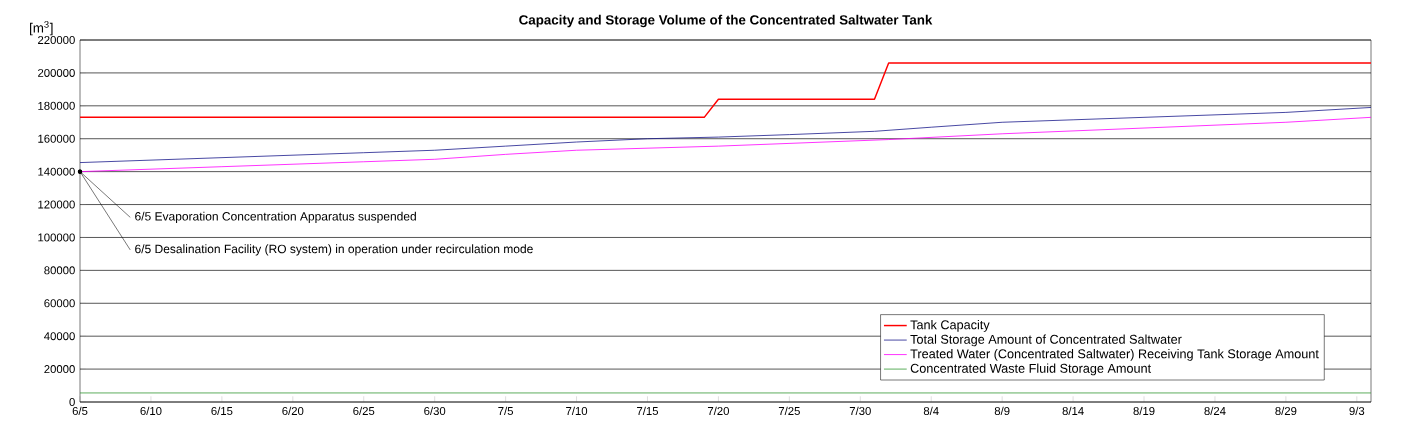 This screenshot has height=437, width=1413. Describe the element at coordinates (222, 411) in the screenshot. I see `x-tick-label: 6/15` at that location.